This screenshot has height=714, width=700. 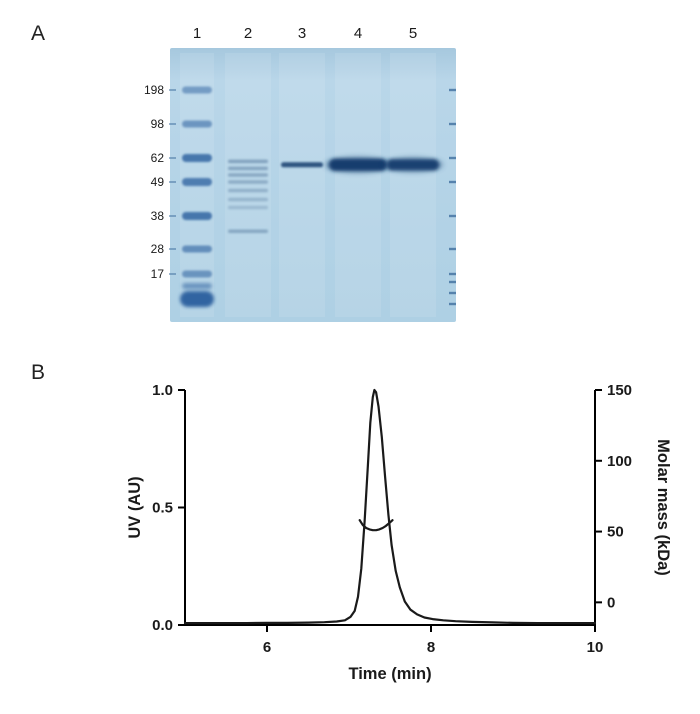 What do you see at coordinates (376, 525) in the screenshot?
I see `molar-mass-trace` at bounding box center [376, 525].